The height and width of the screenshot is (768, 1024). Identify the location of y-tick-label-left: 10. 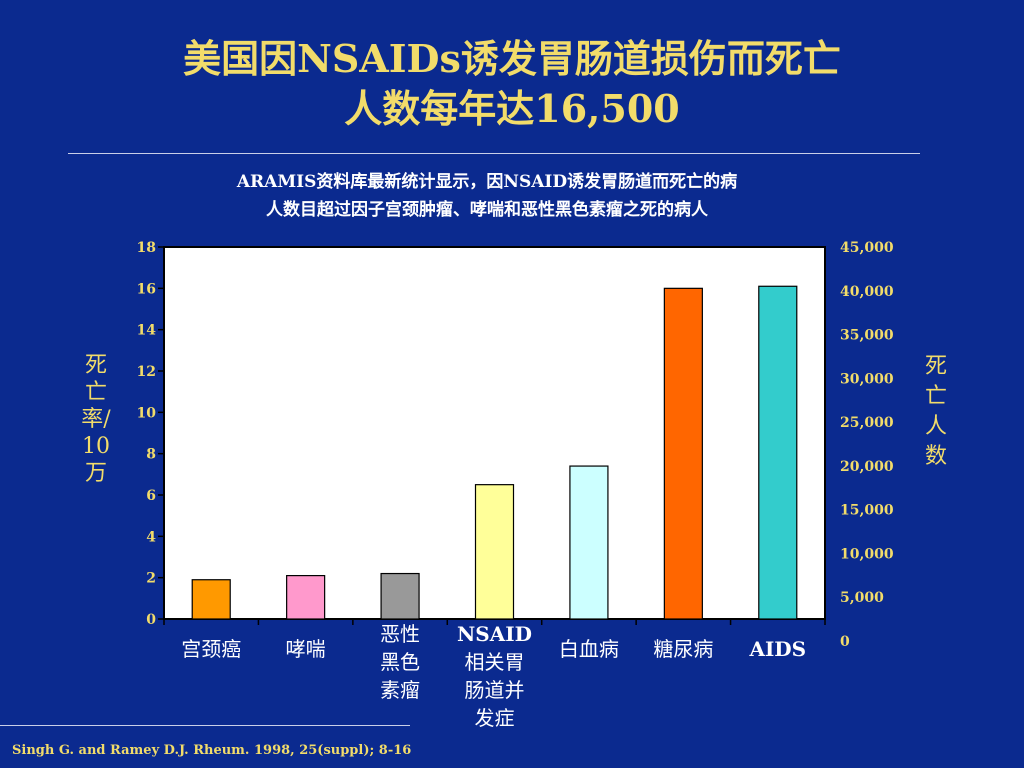
(147, 413).